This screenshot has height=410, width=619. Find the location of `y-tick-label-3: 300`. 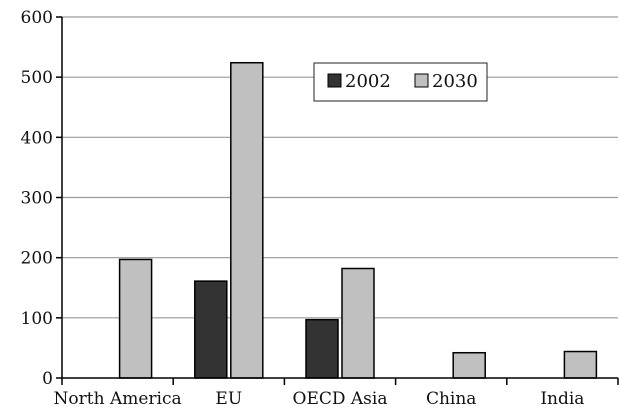

y-tick-label-3: 300 is located at coordinates (37, 199).